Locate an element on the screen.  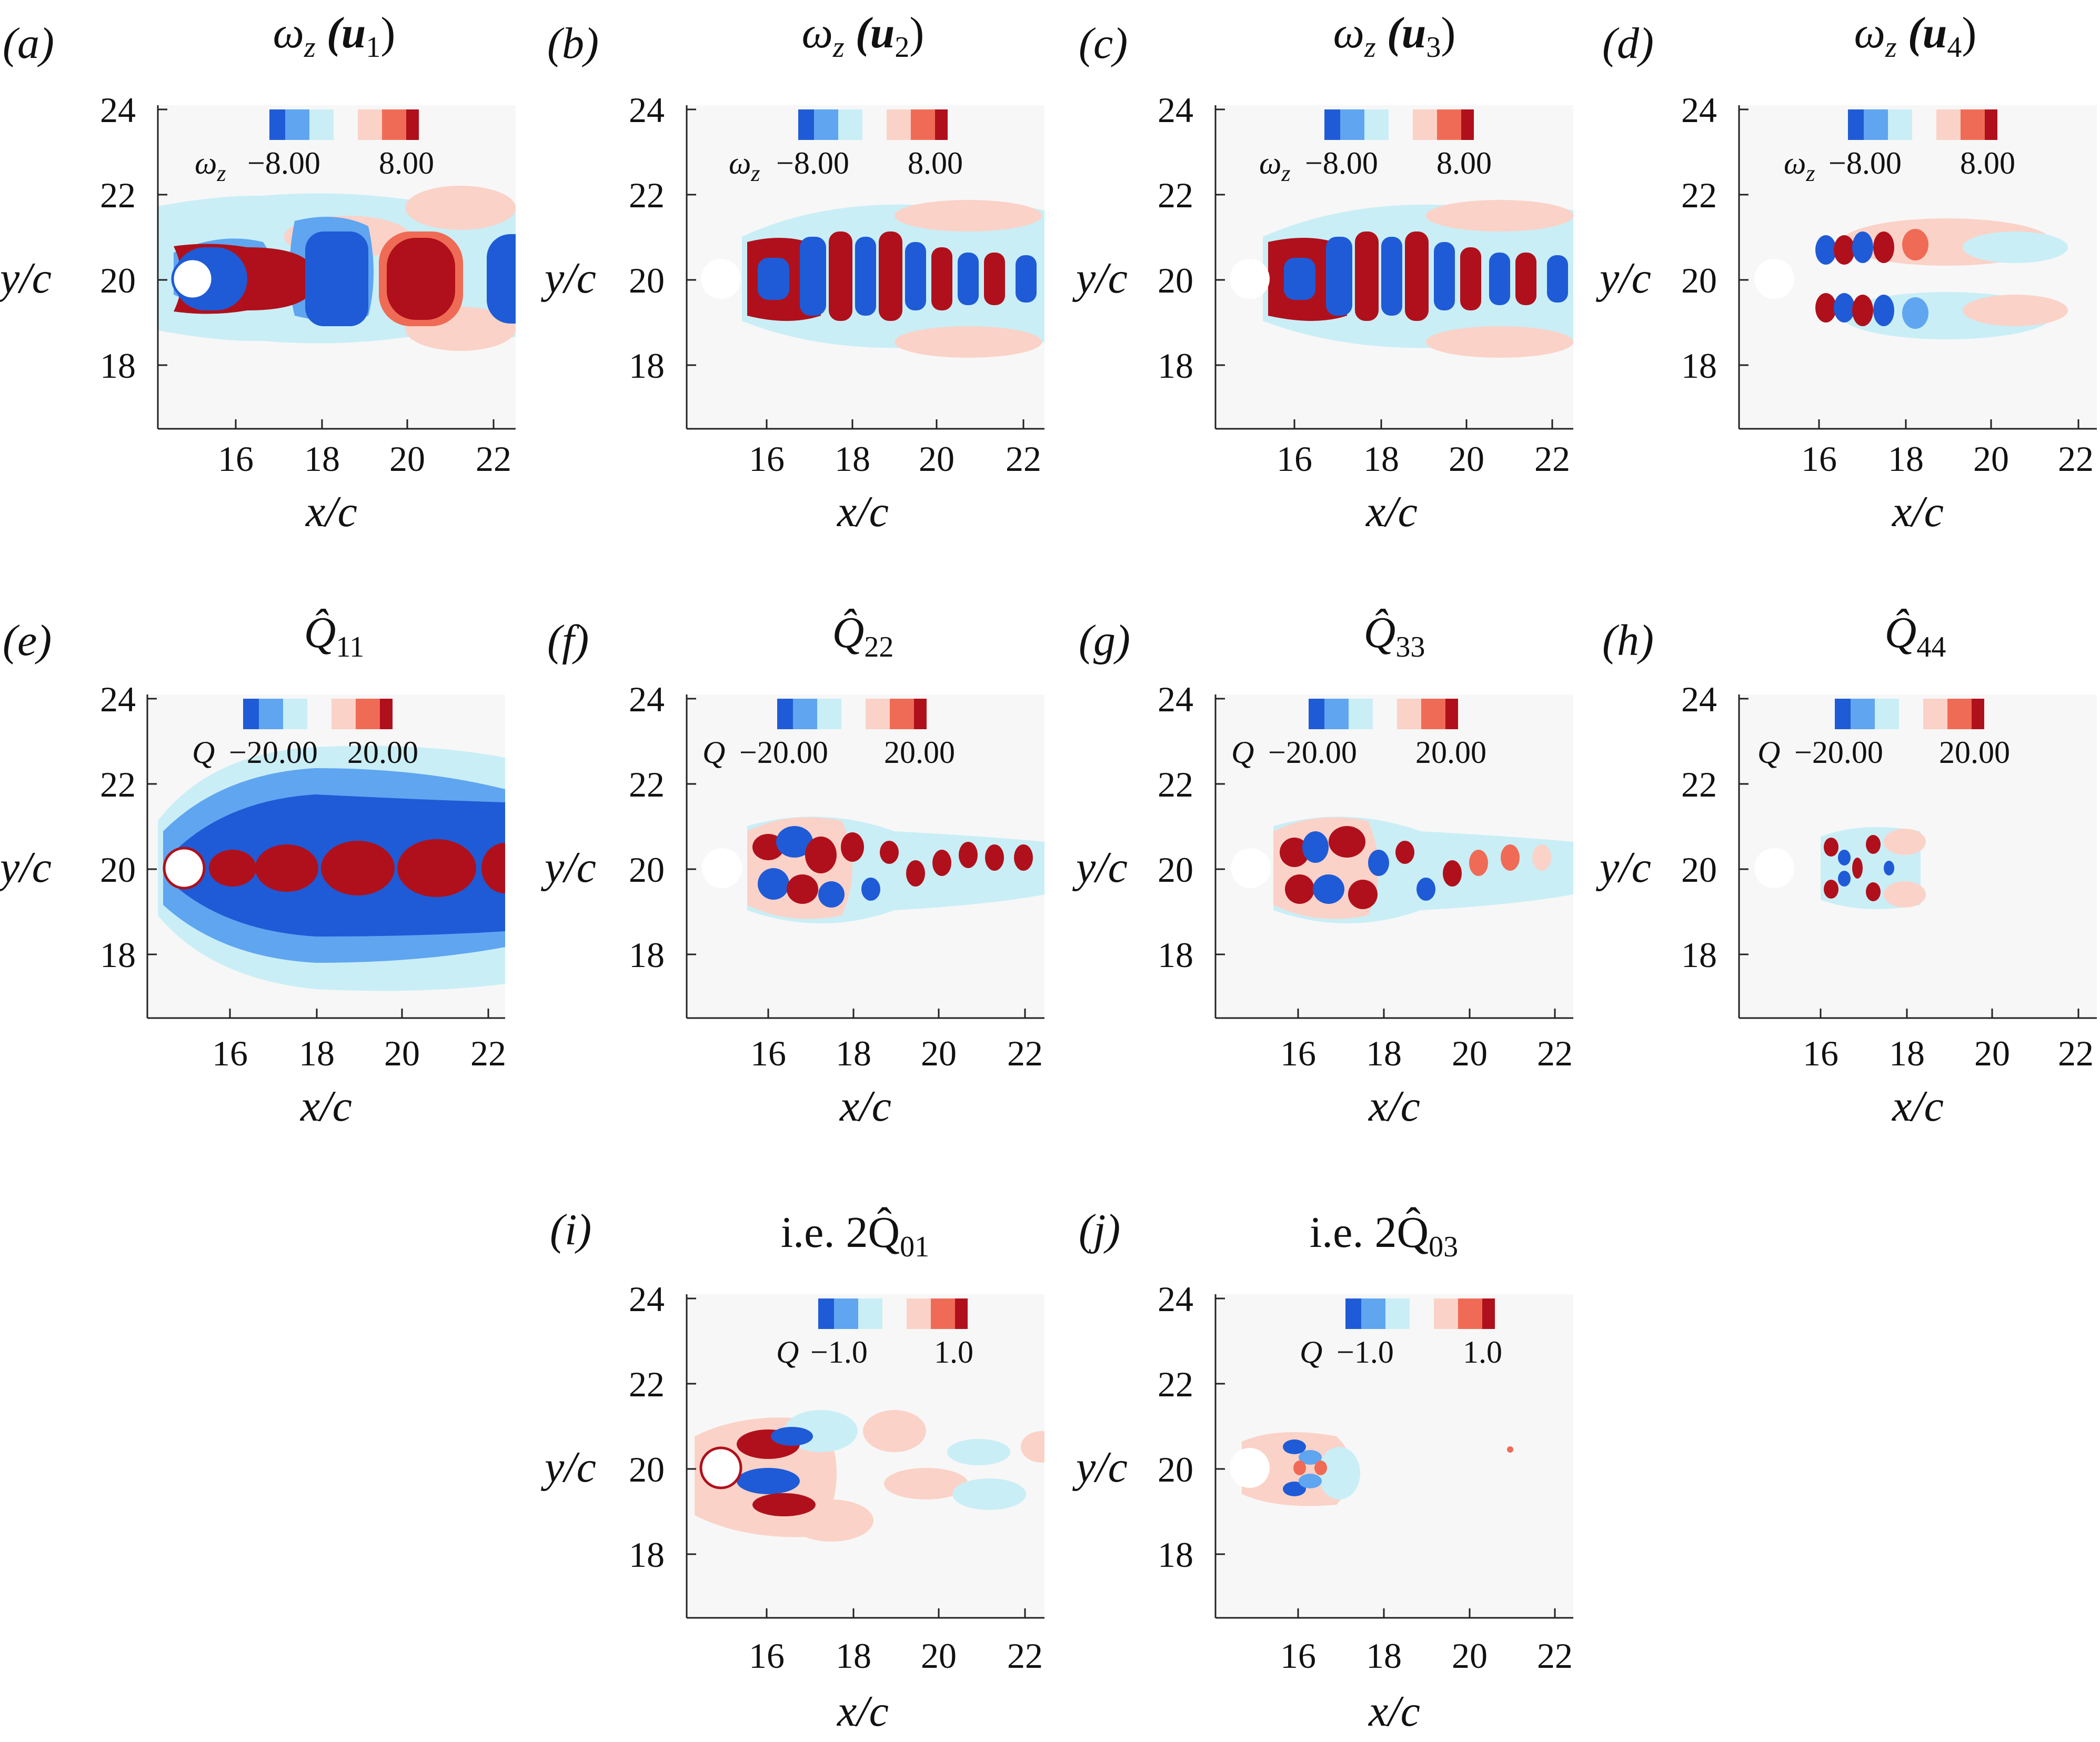
panel-title-index: 3 is located at coordinates (1433, 47).